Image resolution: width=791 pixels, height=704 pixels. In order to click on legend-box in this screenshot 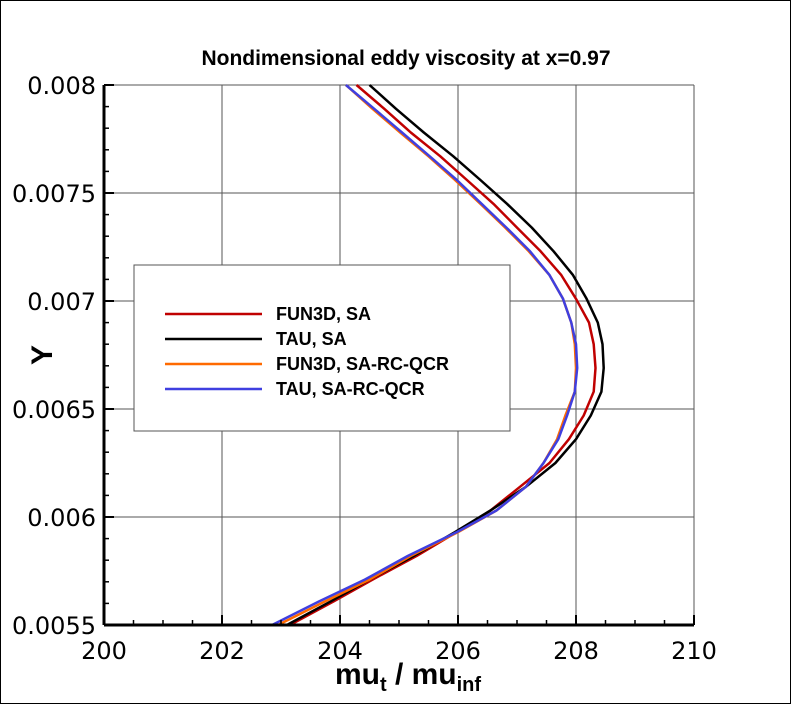, I will do `click(322, 348)`.